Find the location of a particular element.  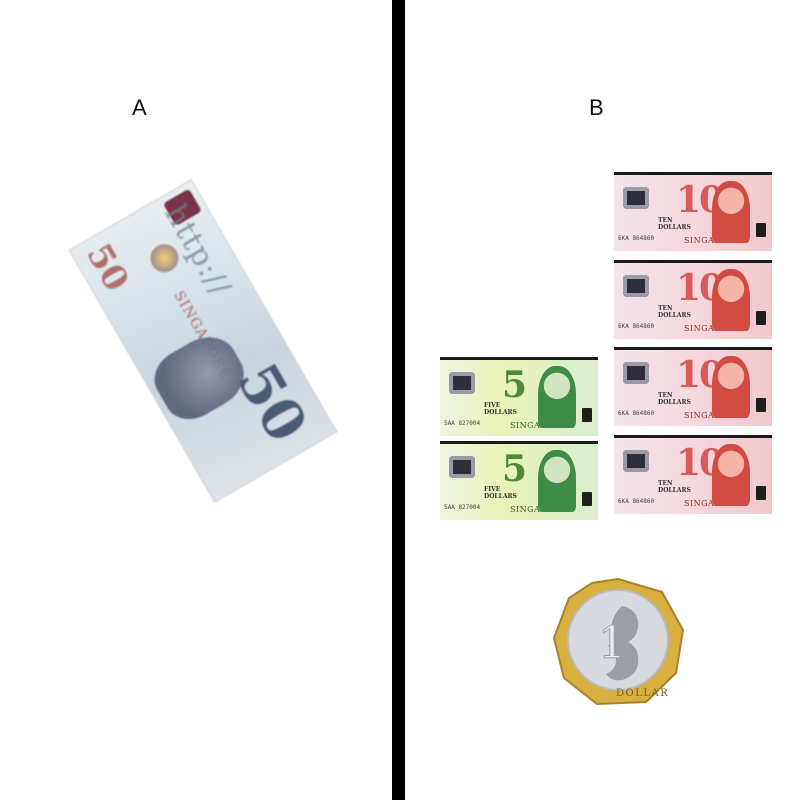

fifty-dollar-note: http:// SINGAPORE 50 50 is located at coordinates (203, 341).